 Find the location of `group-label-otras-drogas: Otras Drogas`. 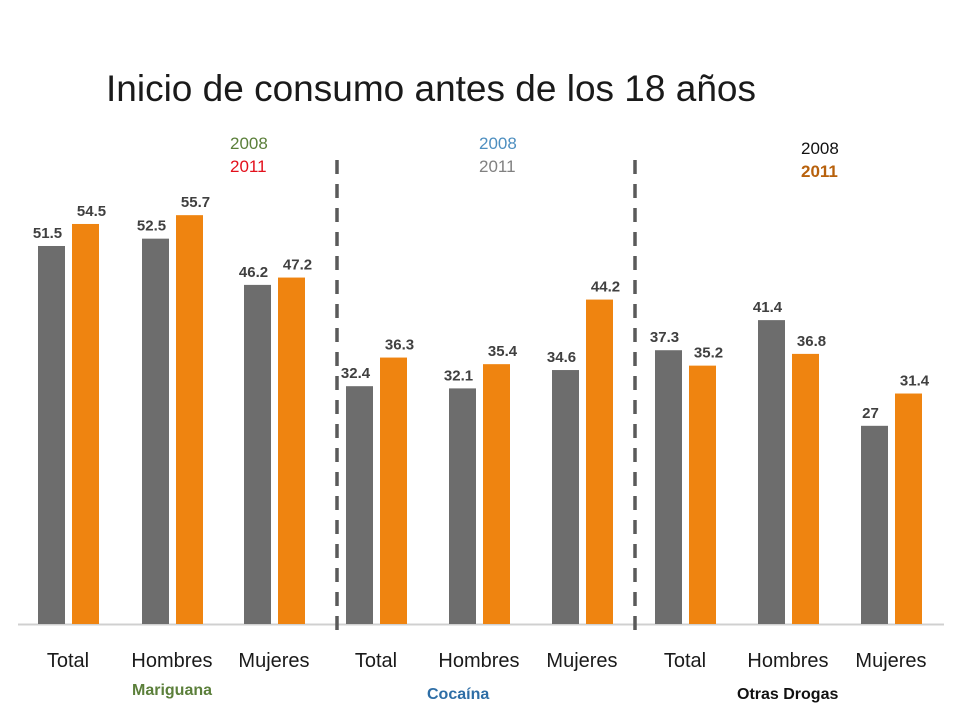

group-label-otras-drogas: Otras Drogas is located at coordinates (788, 694).